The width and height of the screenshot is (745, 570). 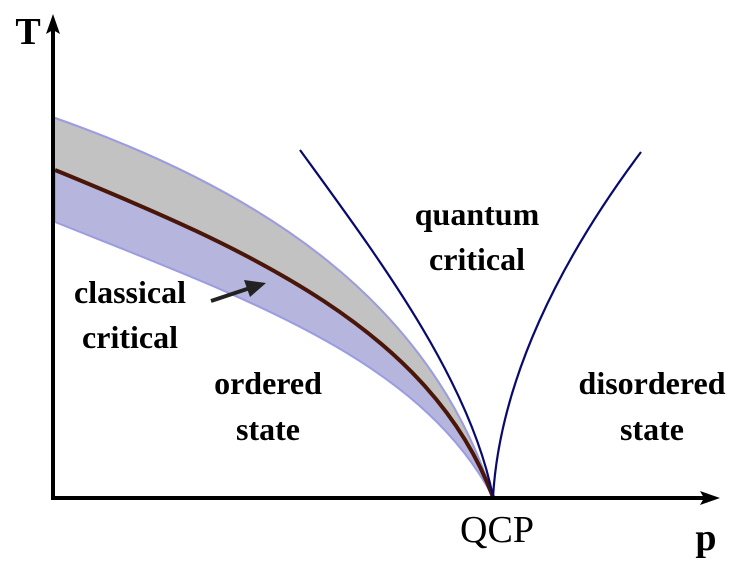 I want to click on region-label: classical, so click(x=130, y=292).